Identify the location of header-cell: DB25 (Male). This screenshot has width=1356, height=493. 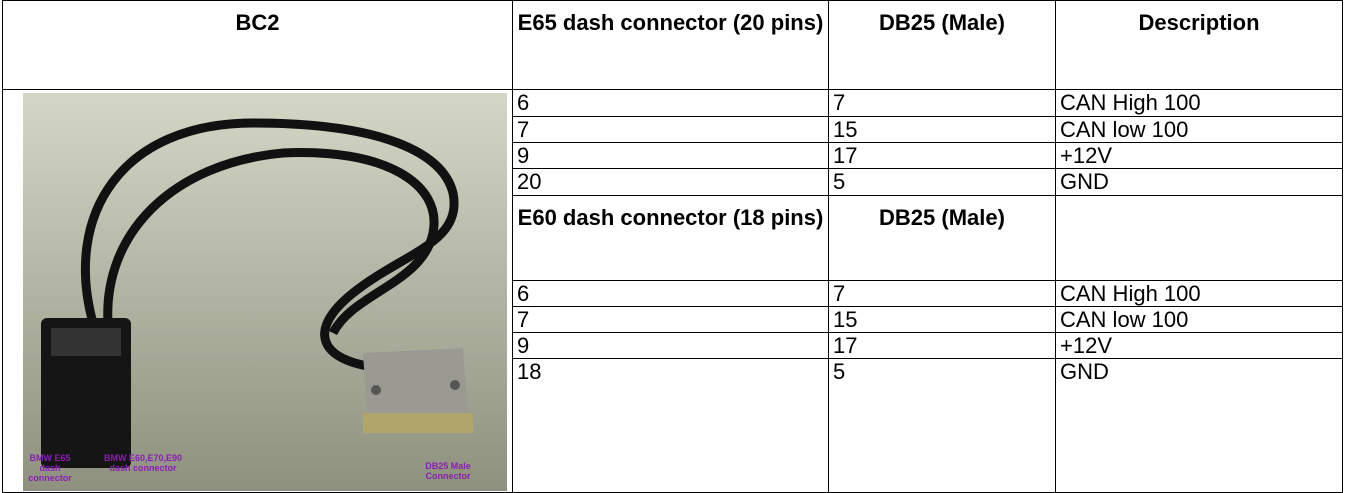
(942, 45).